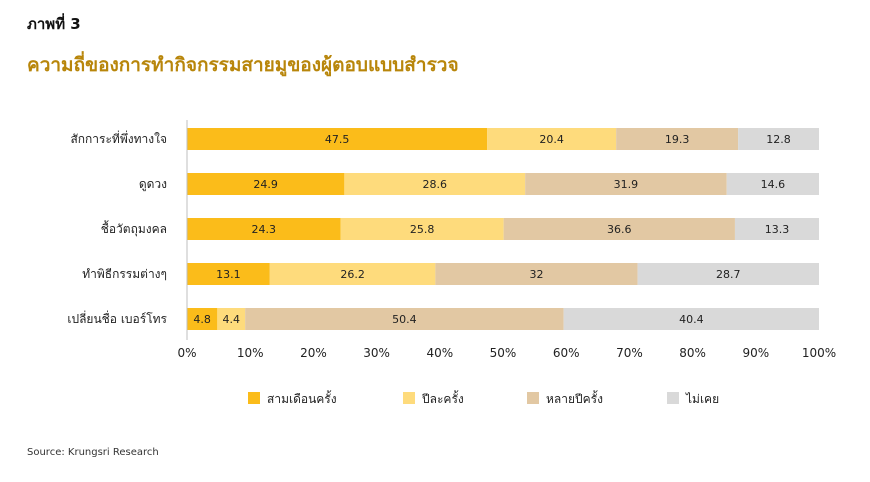 The height and width of the screenshot is (482, 870). I want to click on x-tick-label: 90%, so click(755, 353).